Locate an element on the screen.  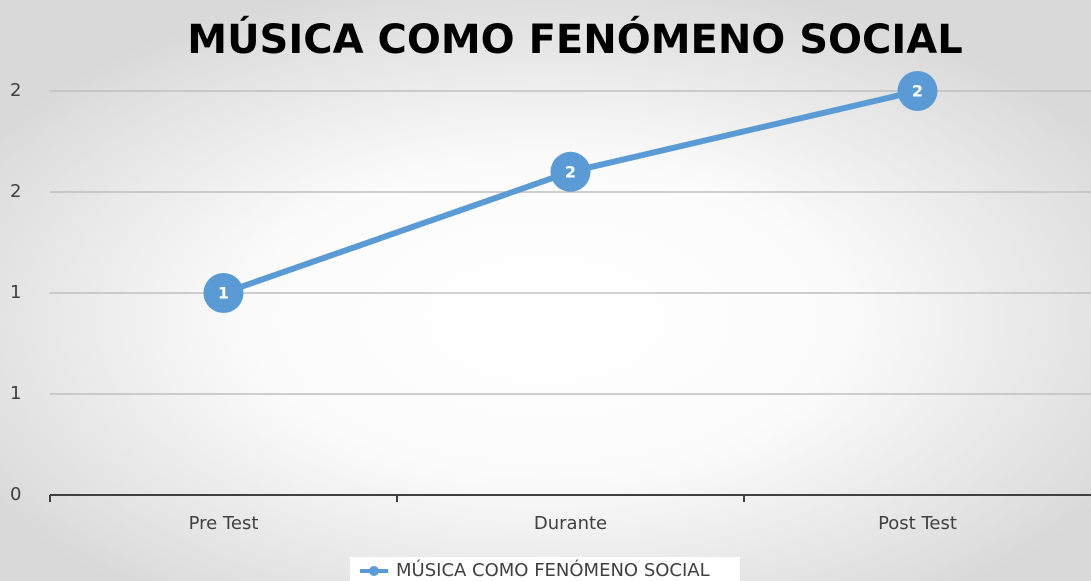
chart-title: MÚSICA COMO FENÓMENO SOCIAL is located at coordinates (574, 39).